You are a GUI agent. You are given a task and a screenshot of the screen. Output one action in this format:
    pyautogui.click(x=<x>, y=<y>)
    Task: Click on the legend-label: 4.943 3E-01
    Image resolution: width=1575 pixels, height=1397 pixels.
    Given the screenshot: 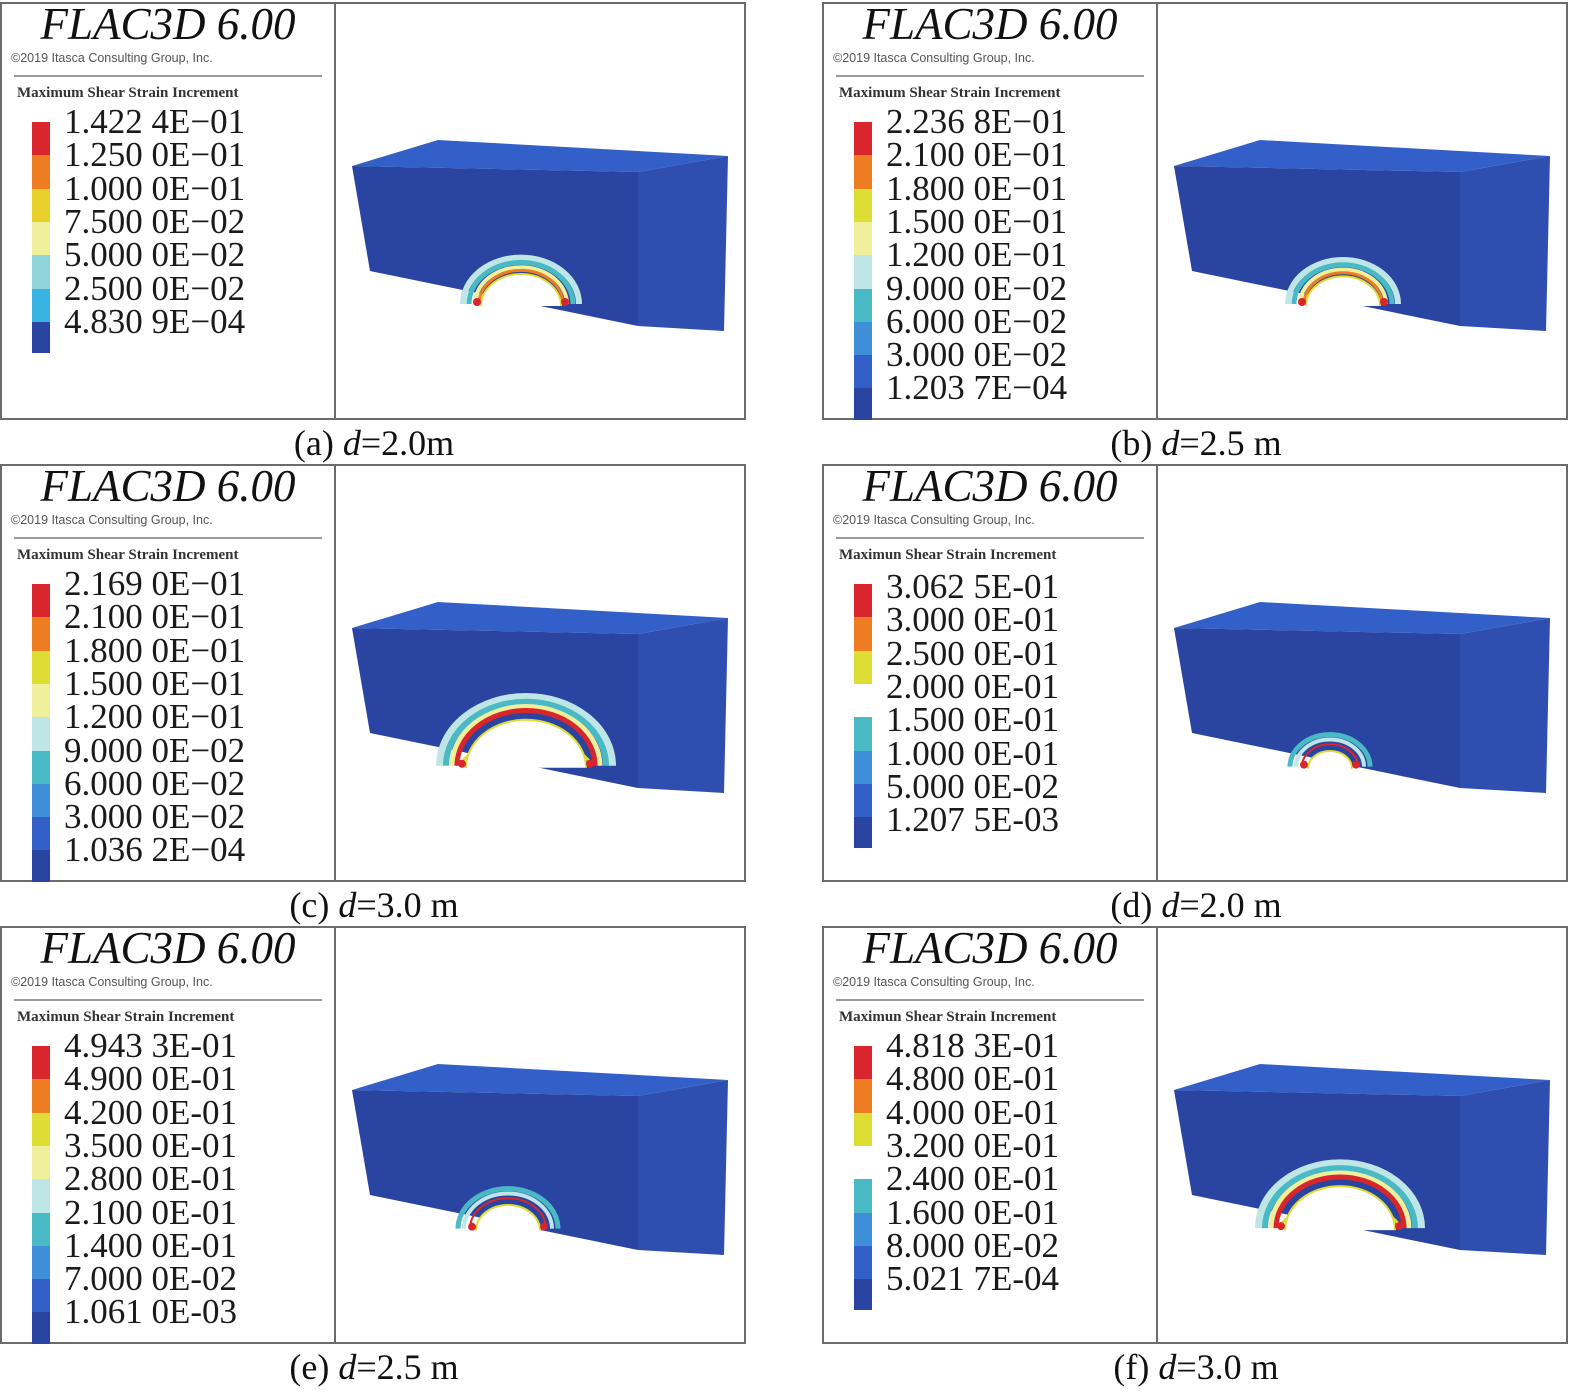 What is the action you would take?
    pyautogui.click(x=151, y=1045)
    